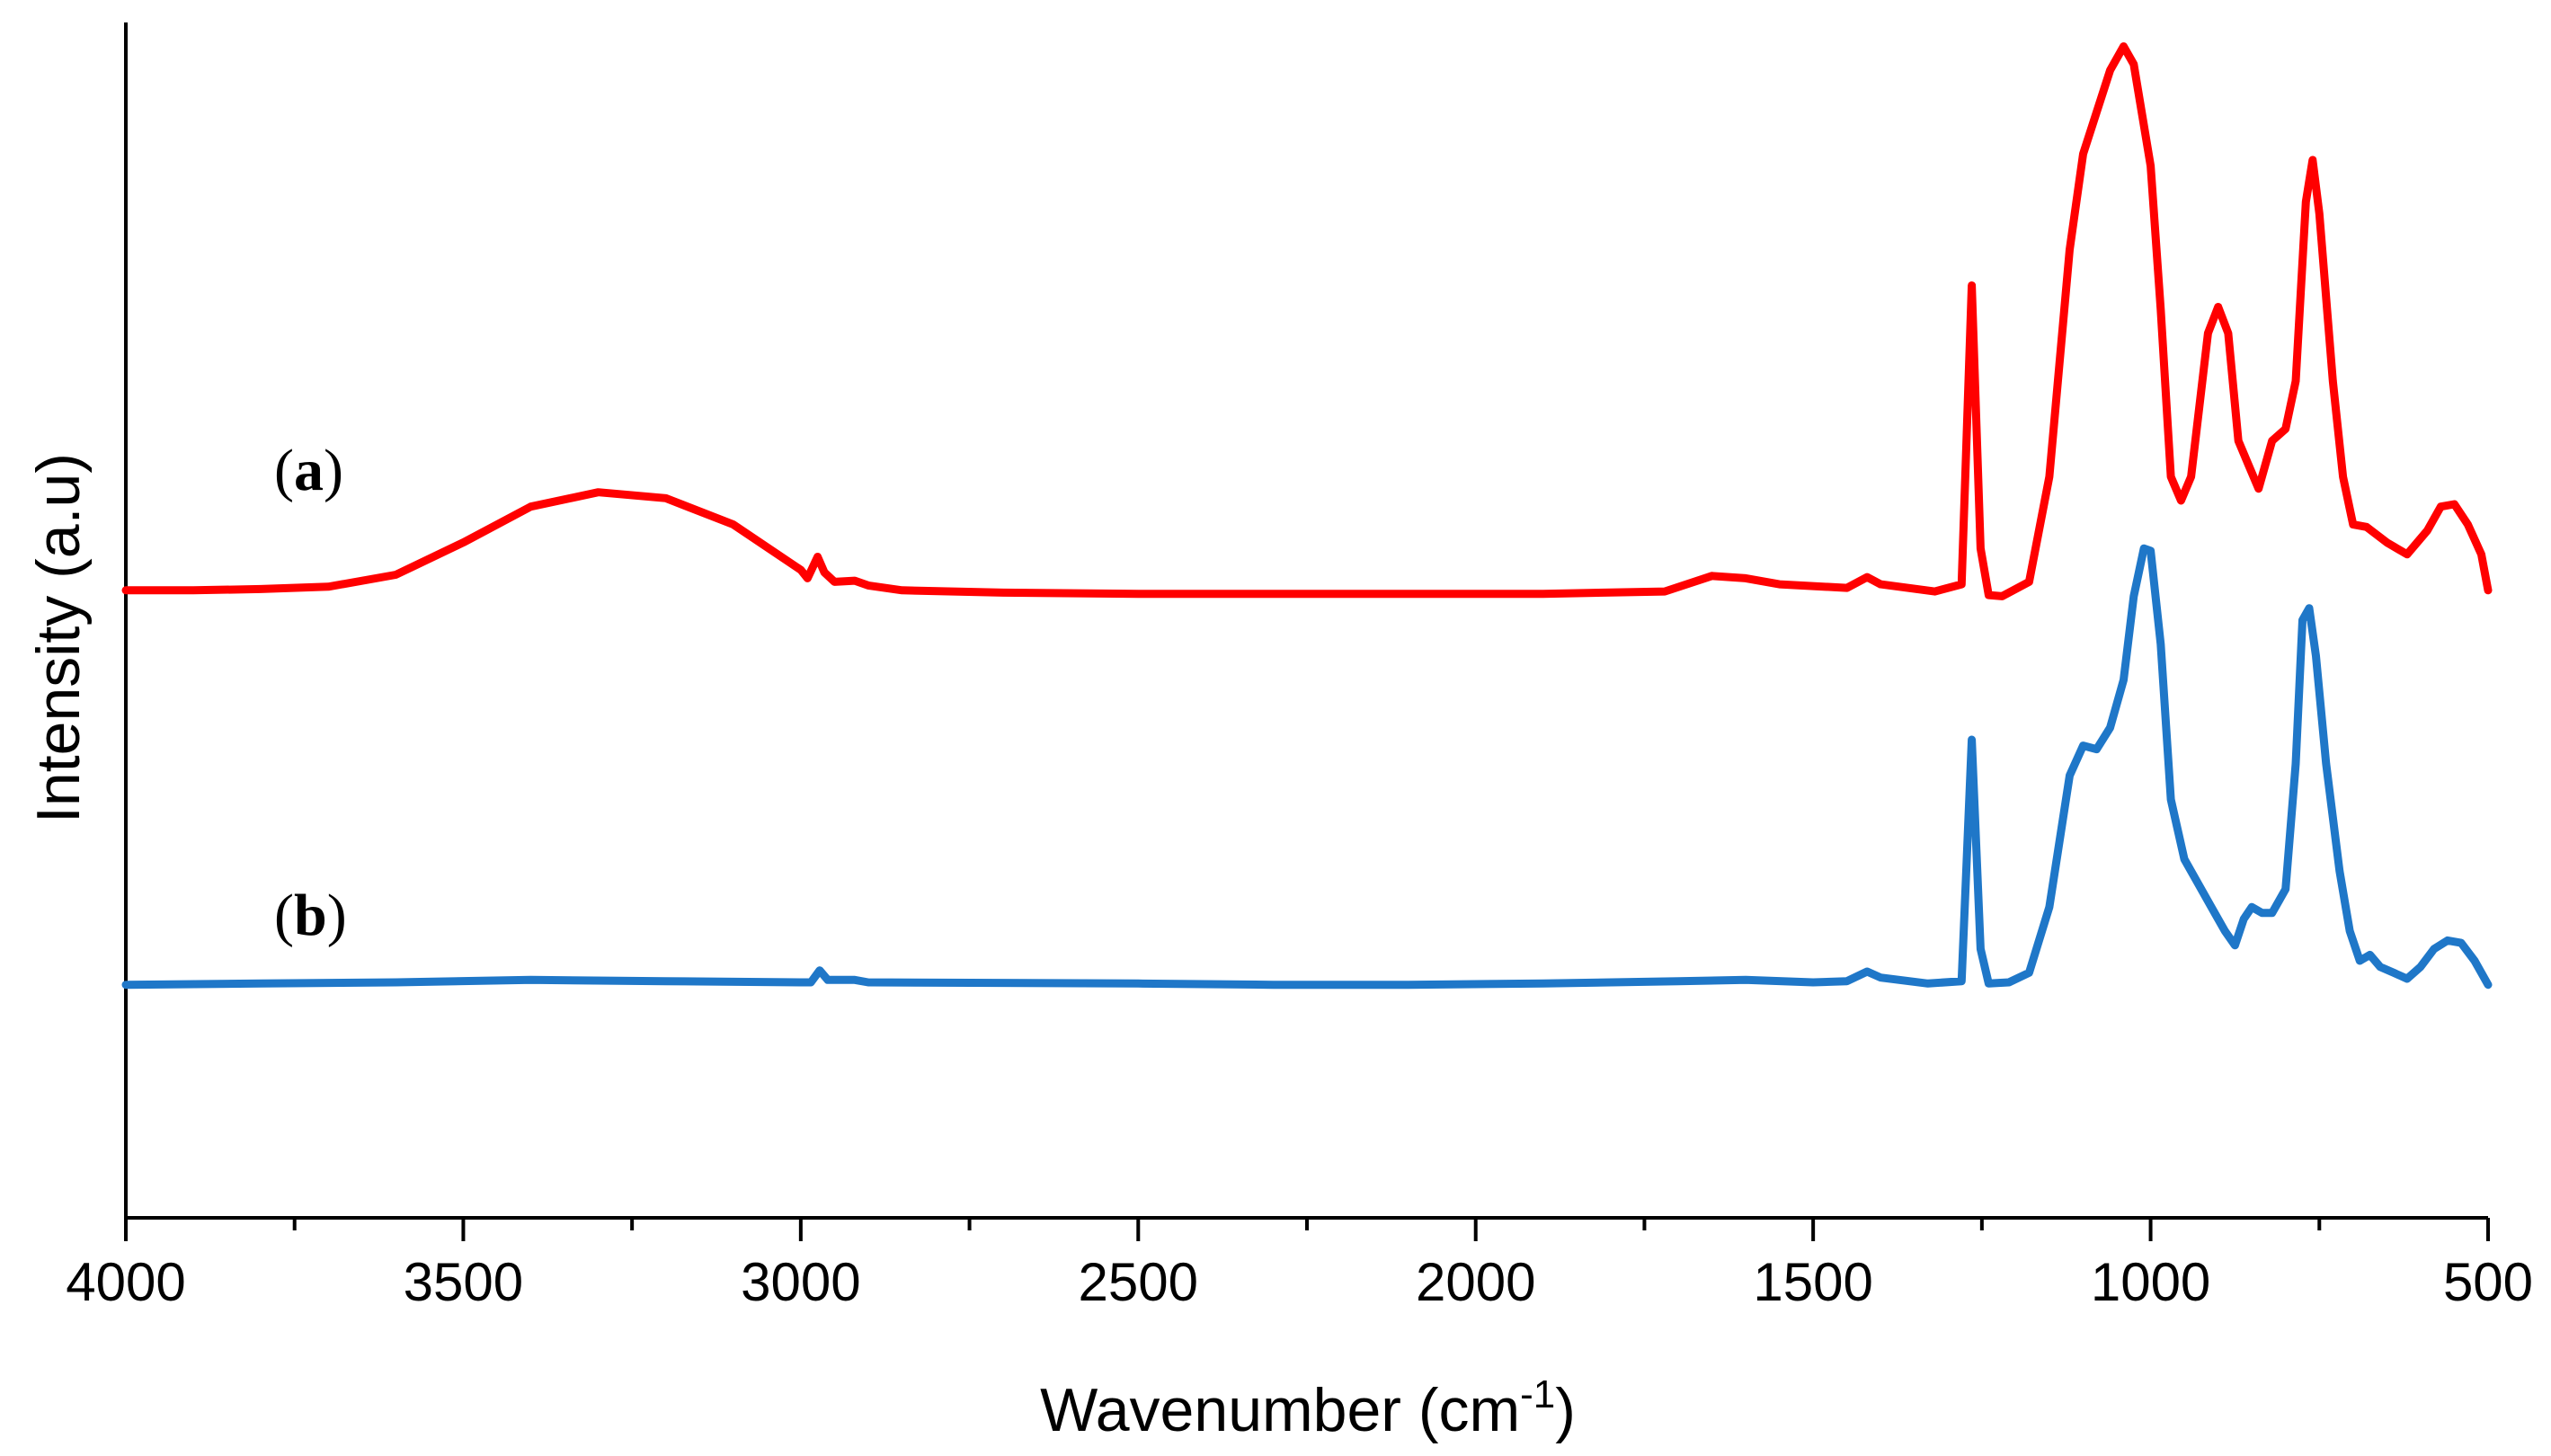  What do you see at coordinates (1537, 1394) in the screenshot?
I see `x-axis-title-superscript: -1` at bounding box center [1537, 1394].